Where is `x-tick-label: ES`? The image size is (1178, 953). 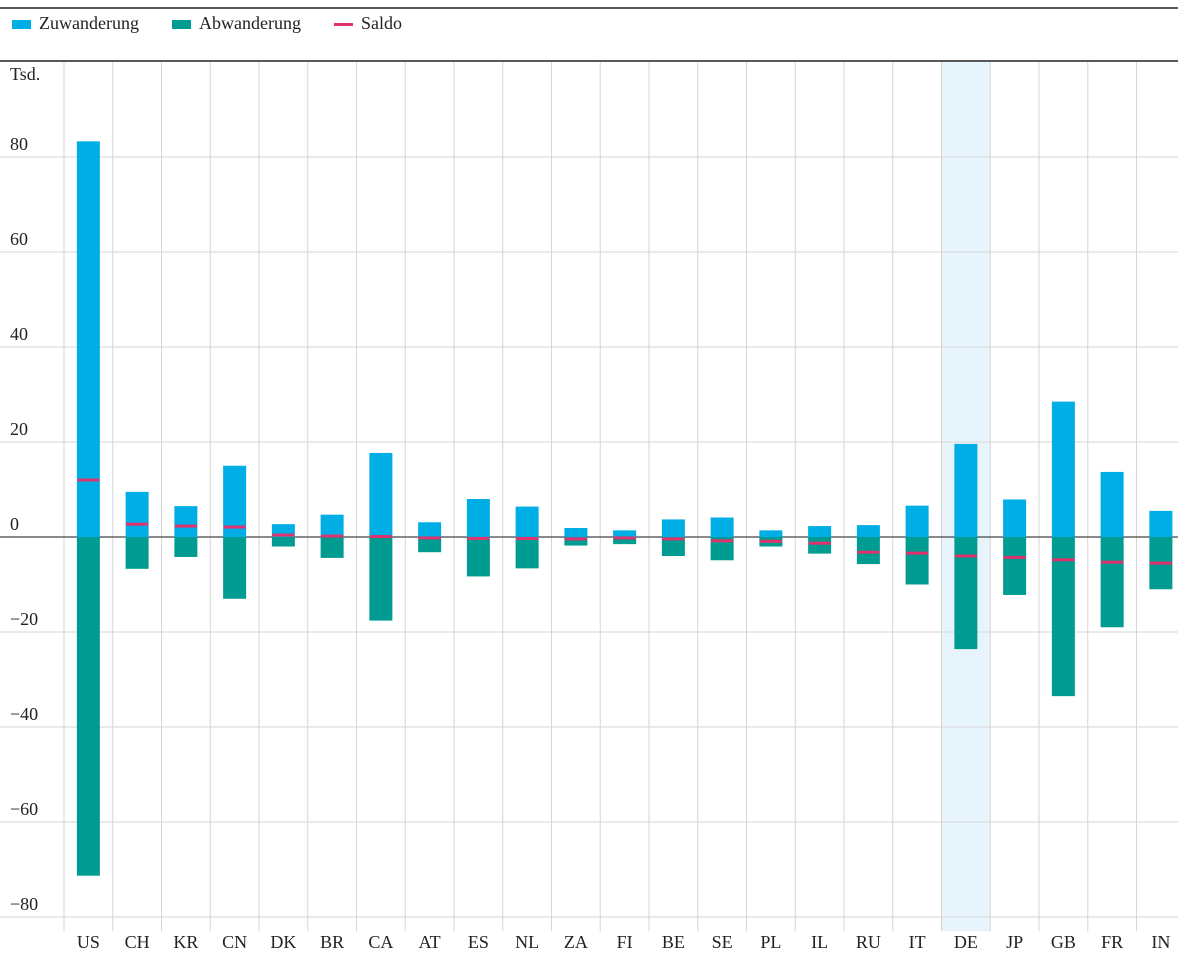
x-tick-label: ES is located at coordinates (478, 942).